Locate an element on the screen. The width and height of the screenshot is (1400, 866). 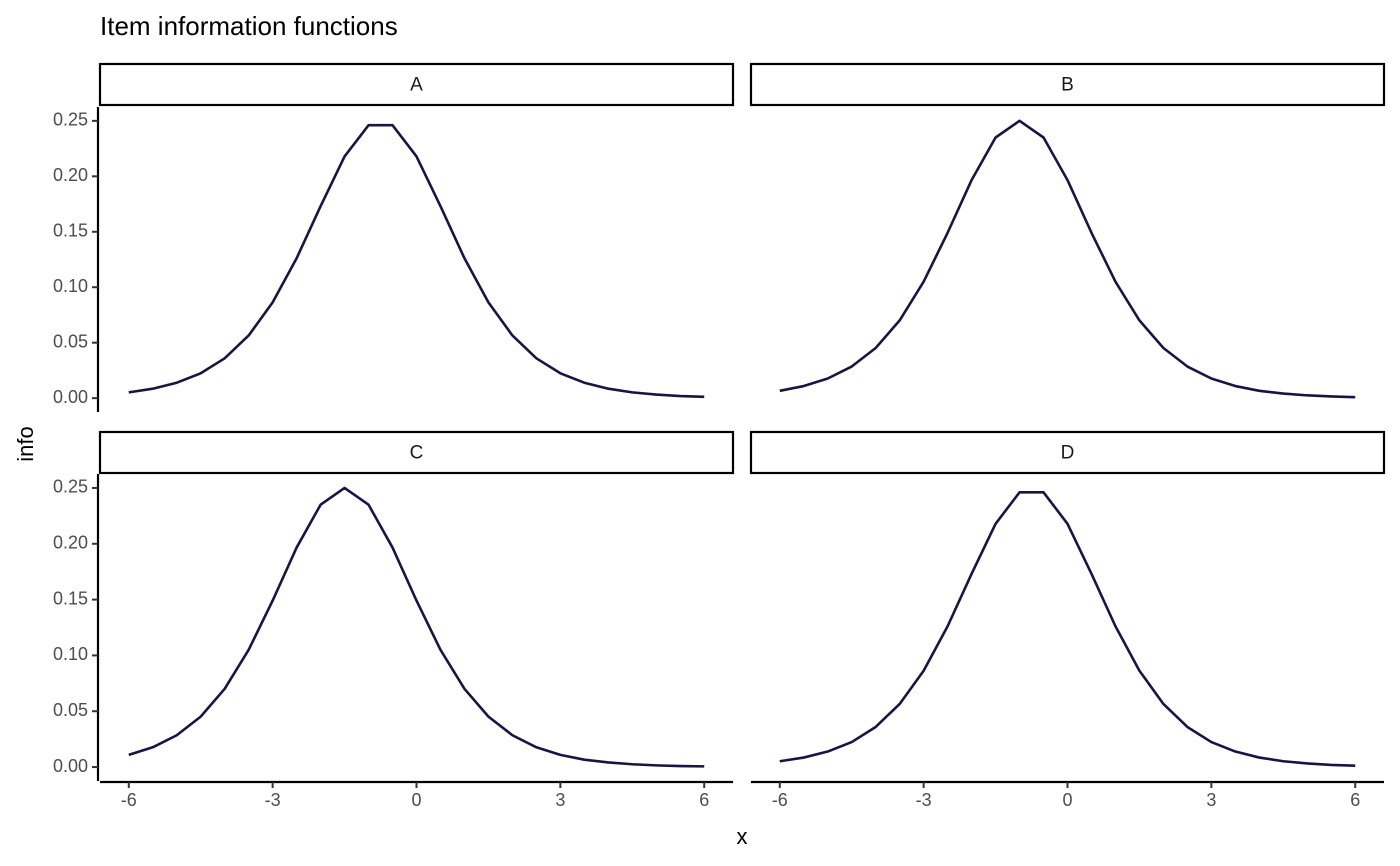
facet-label: D is located at coordinates (1068, 453).